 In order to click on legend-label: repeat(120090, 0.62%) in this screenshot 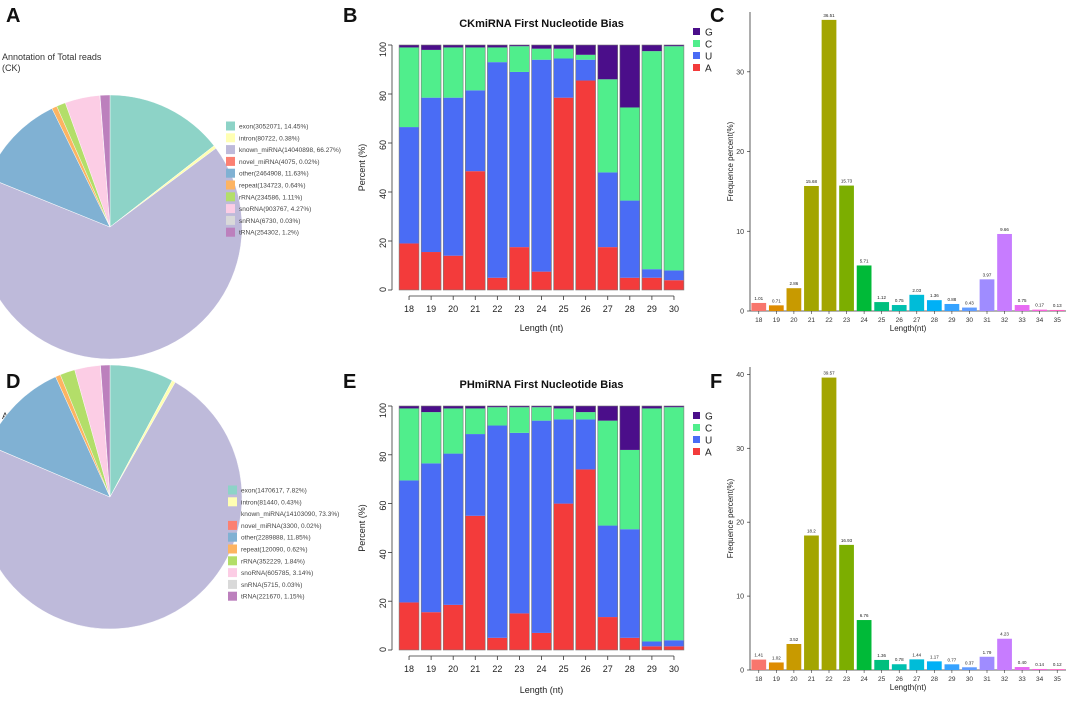, I will do `click(274, 550)`.